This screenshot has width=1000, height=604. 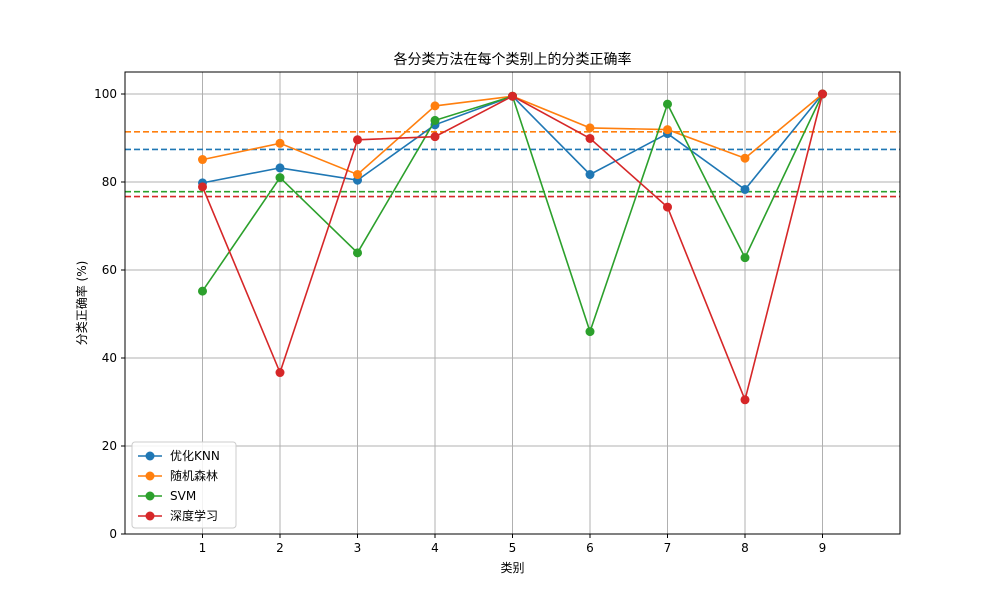 What do you see at coordinates (513, 59) in the screenshot?
I see `chart-title: 各分类方法在每个类别上的分类正确率` at bounding box center [513, 59].